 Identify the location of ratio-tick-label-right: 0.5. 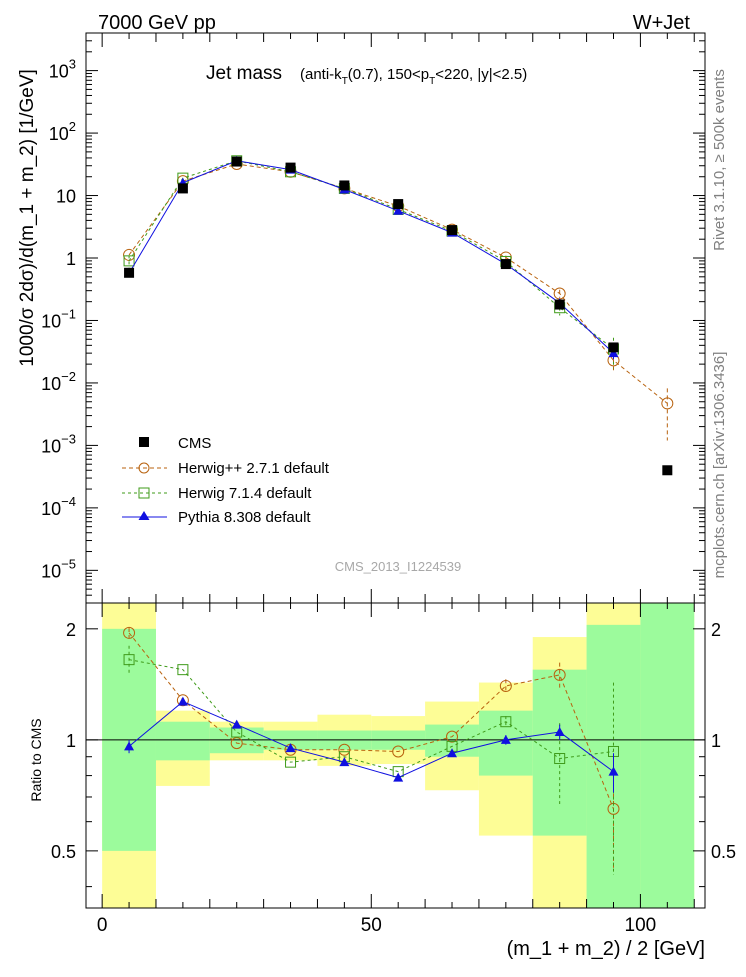
(723, 852).